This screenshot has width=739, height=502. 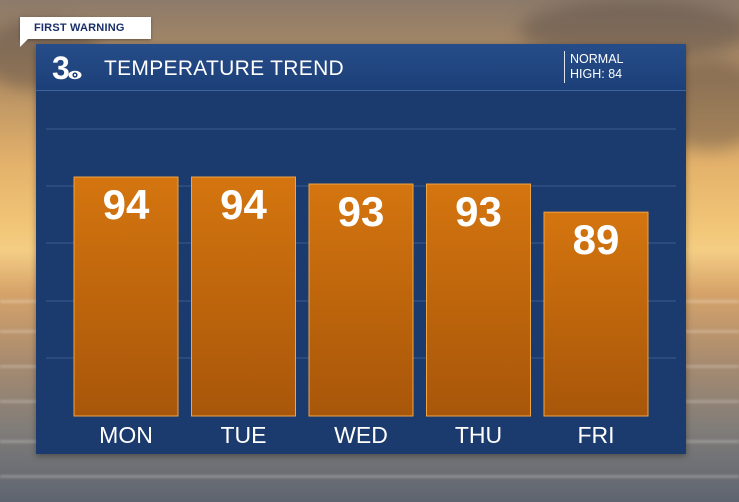 What do you see at coordinates (369, 476) in the screenshot?
I see `background-water-ripple` at bounding box center [369, 476].